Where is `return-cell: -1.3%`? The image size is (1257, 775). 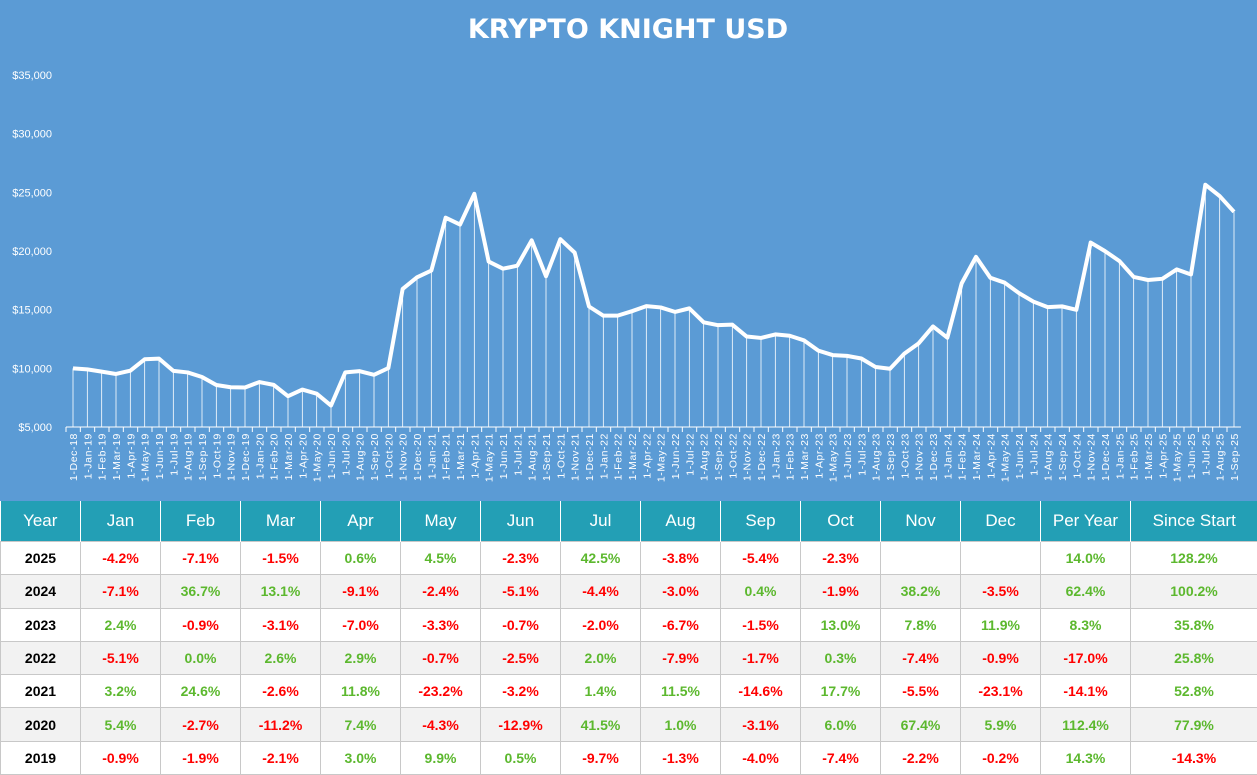 return-cell: -1.3% is located at coordinates (681, 757).